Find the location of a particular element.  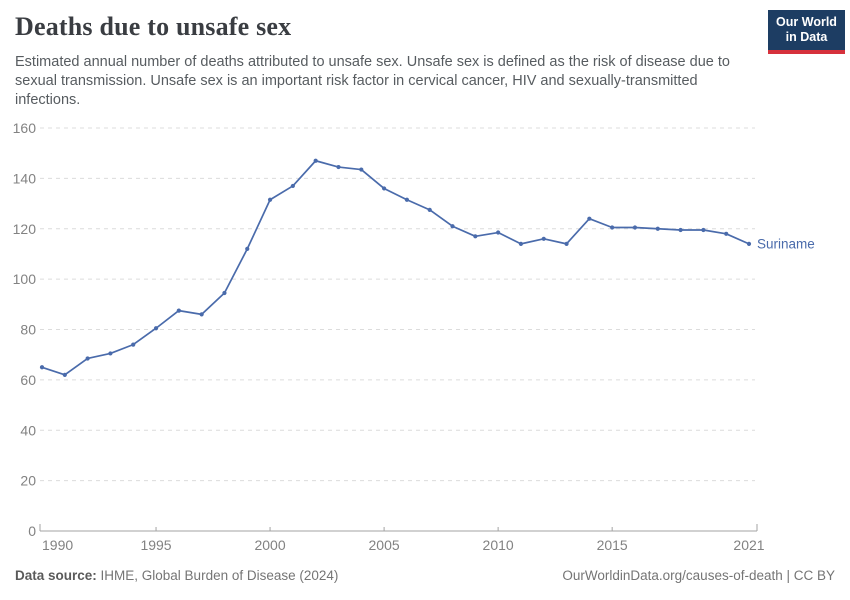

y-axis-tick-label: 120 is located at coordinates (25, 229).